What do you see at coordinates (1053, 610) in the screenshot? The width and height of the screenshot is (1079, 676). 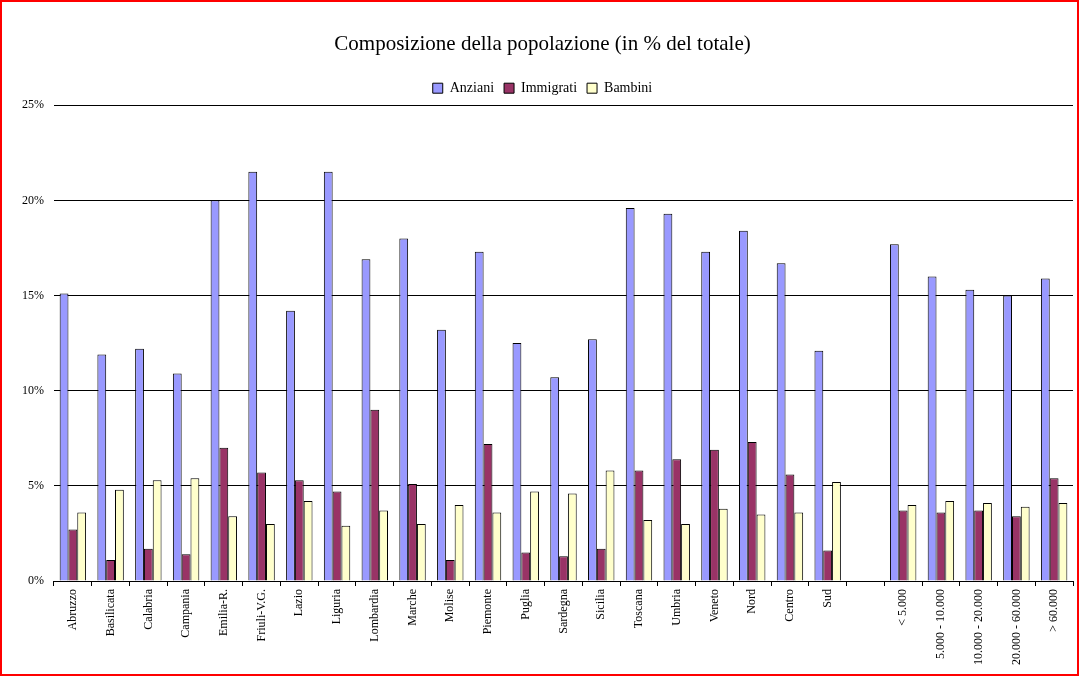 I see `x-tick-label: > 60.000` at bounding box center [1053, 610].